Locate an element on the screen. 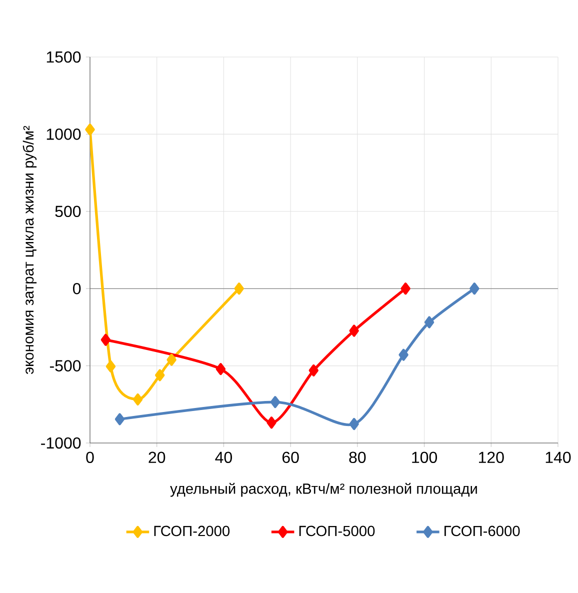 The image size is (578, 593). y-tick-label: 1500 is located at coordinates (63, 57).